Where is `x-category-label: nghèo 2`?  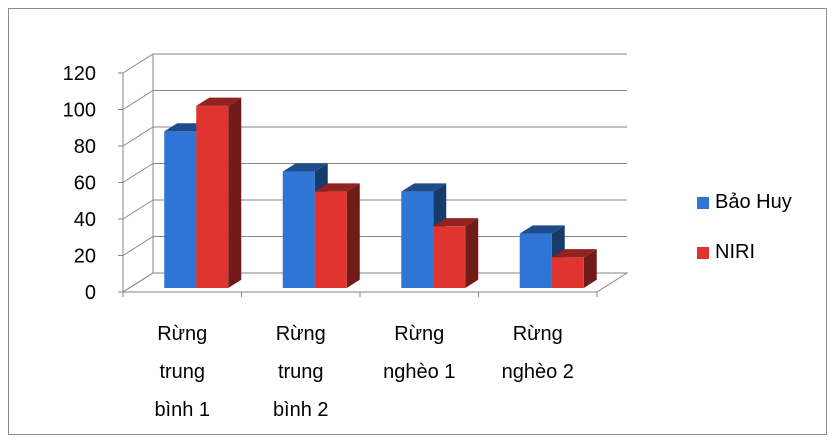 x-category-label: nghèo 2 is located at coordinates (538, 372).